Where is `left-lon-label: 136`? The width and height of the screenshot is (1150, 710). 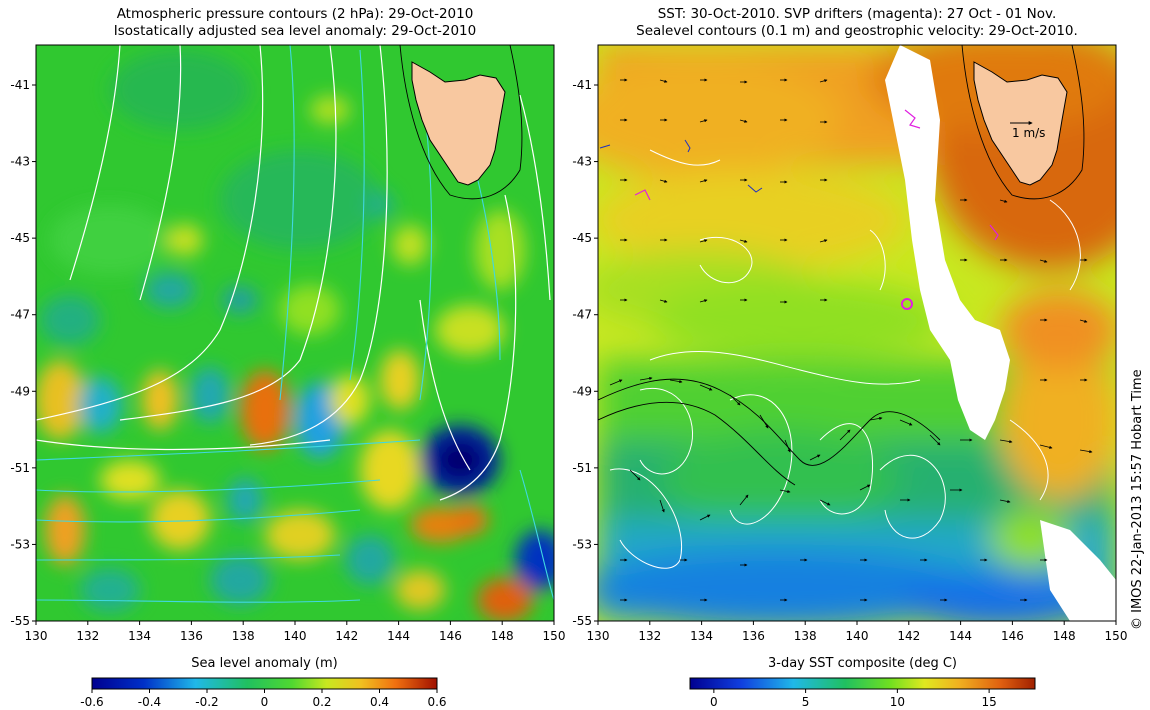 left-lon-label: 136 is located at coordinates (191, 636).